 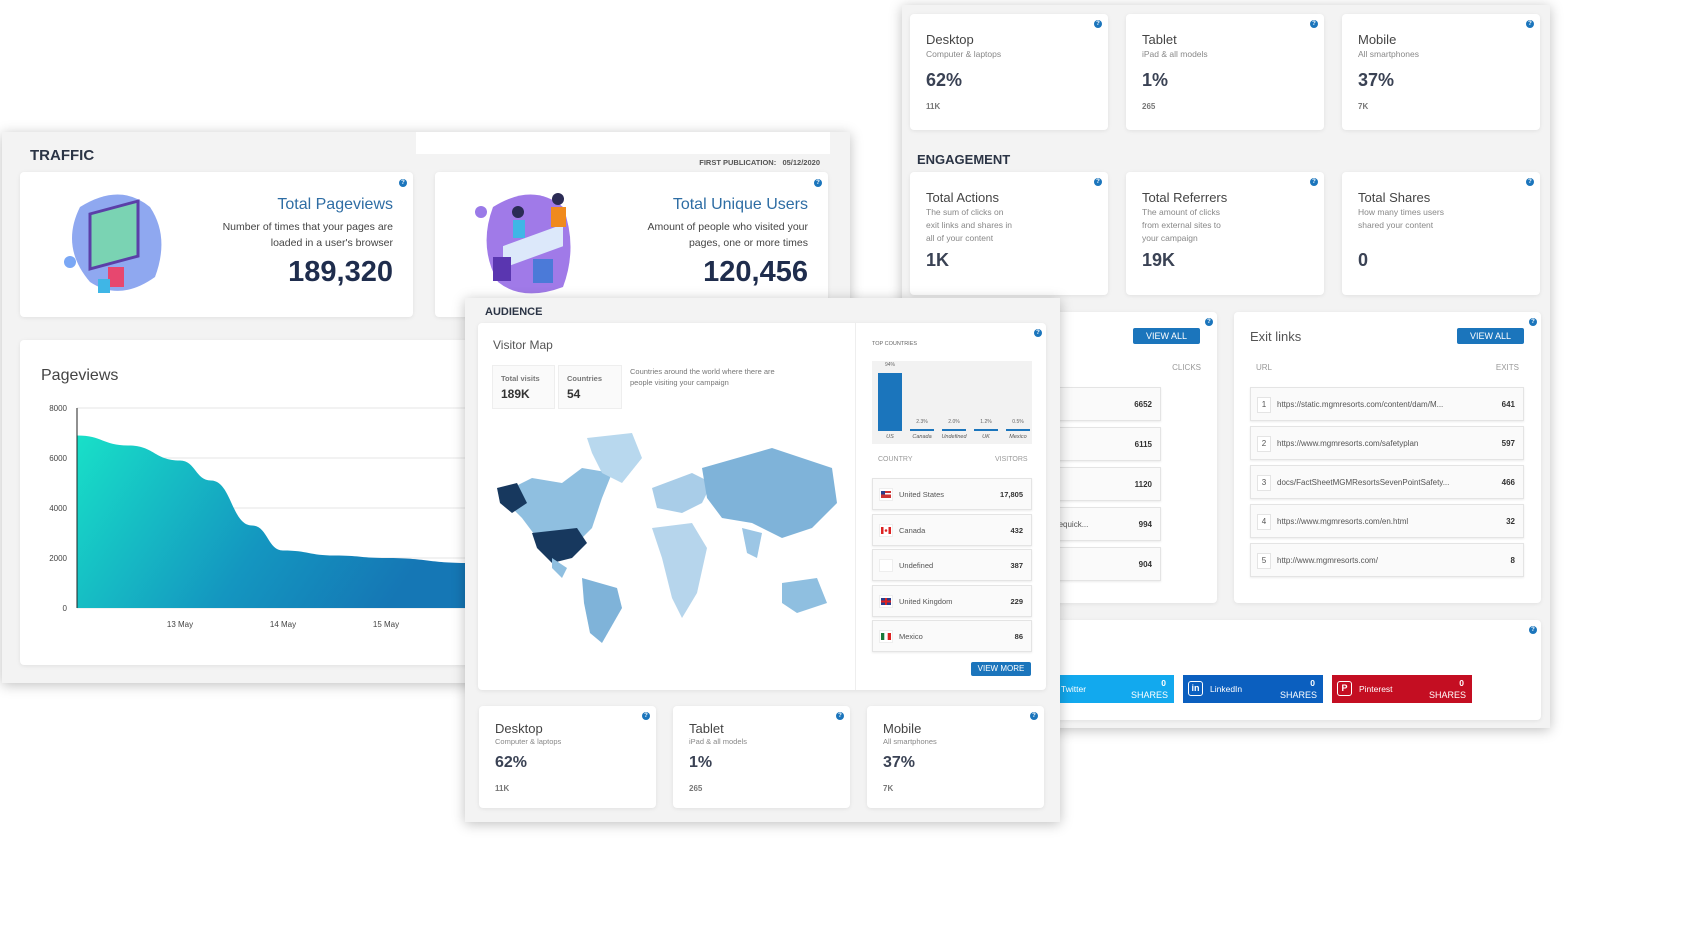 I want to click on countries-label: Countries, so click(x=585, y=378).